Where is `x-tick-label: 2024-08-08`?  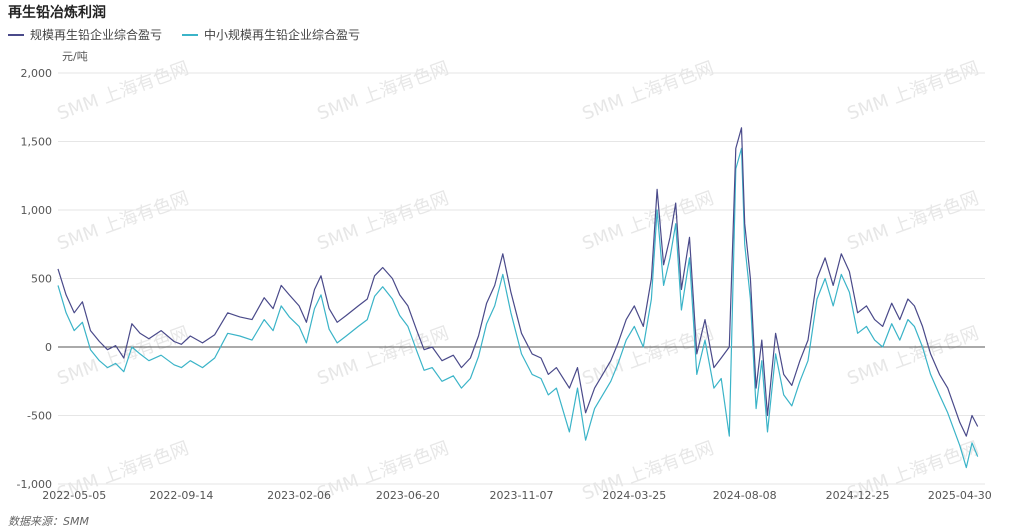
x-tick-label: 2024-08-08 is located at coordinates (745, 495).